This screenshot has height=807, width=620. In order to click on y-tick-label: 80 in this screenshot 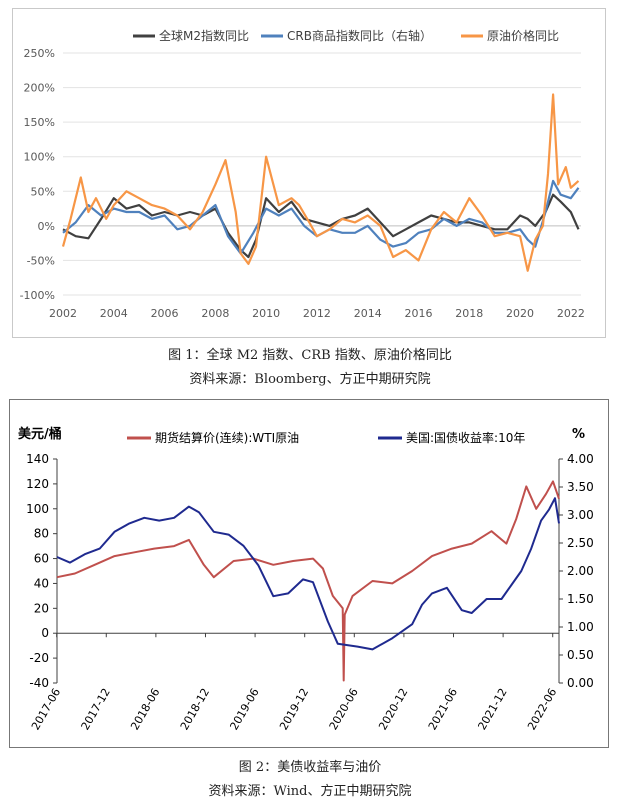, I will do `click(41, 534)`.